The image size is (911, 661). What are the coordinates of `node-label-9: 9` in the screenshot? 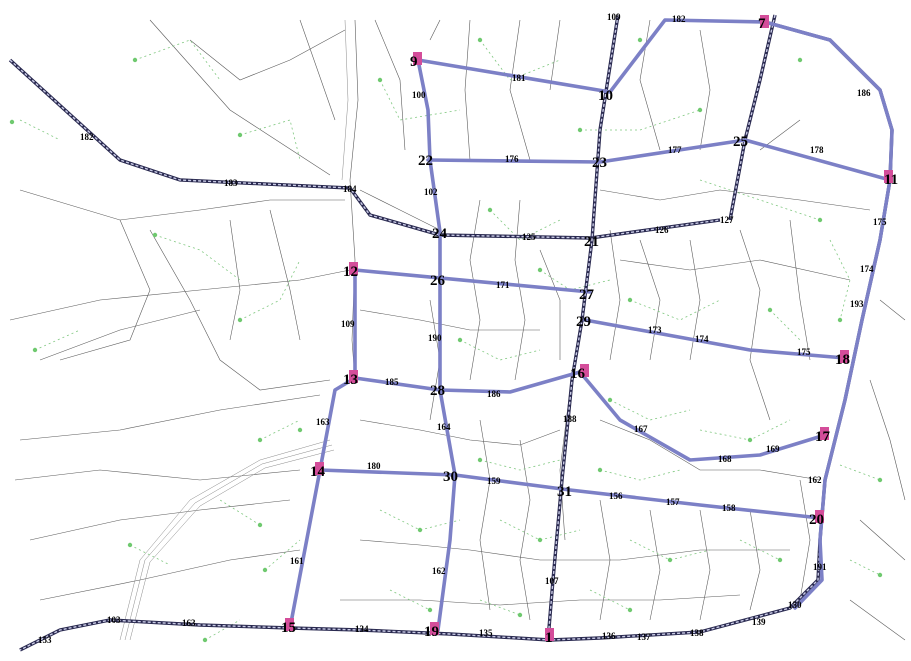 It's located at (414, 62).